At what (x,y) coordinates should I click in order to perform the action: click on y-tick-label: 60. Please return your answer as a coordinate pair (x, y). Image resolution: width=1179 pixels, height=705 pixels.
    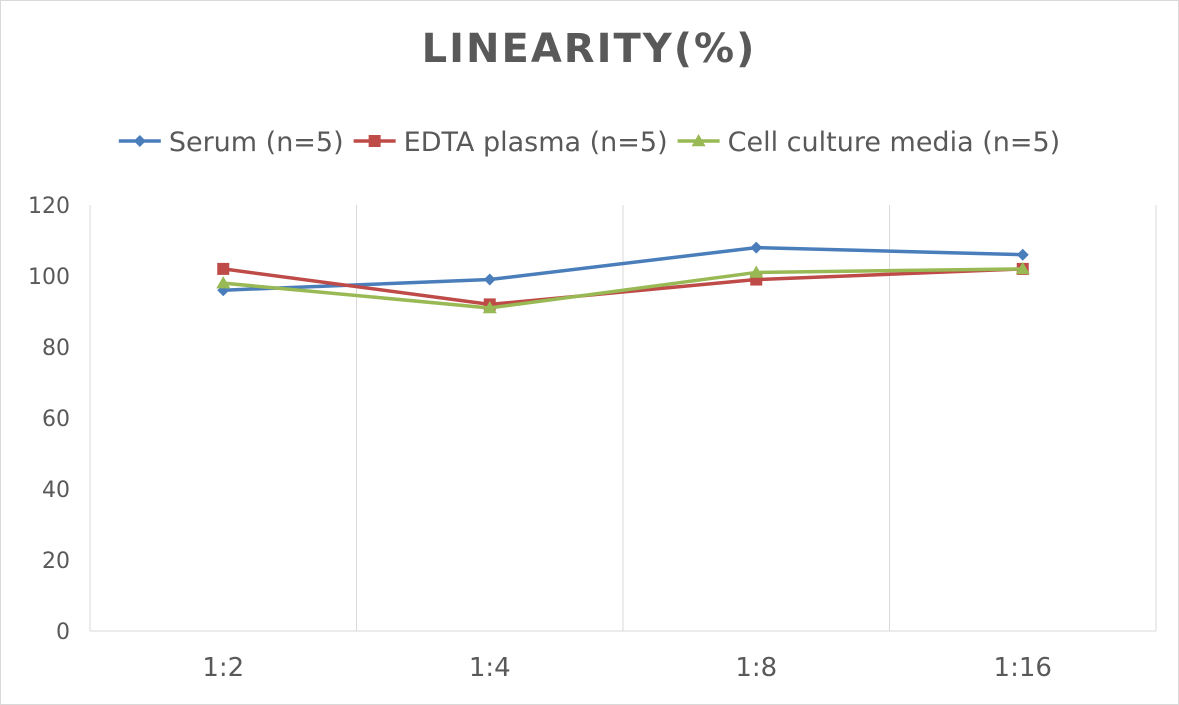
    Looking at the image, I should click on (56, 419).